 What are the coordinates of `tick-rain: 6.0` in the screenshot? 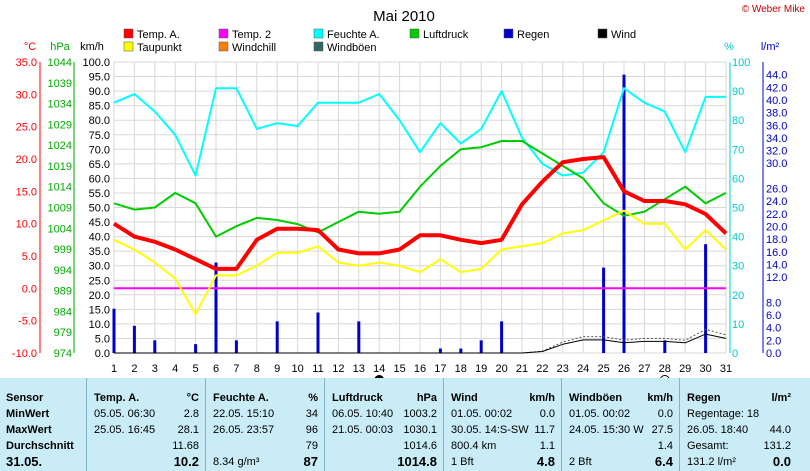 It's located at (773, 316).